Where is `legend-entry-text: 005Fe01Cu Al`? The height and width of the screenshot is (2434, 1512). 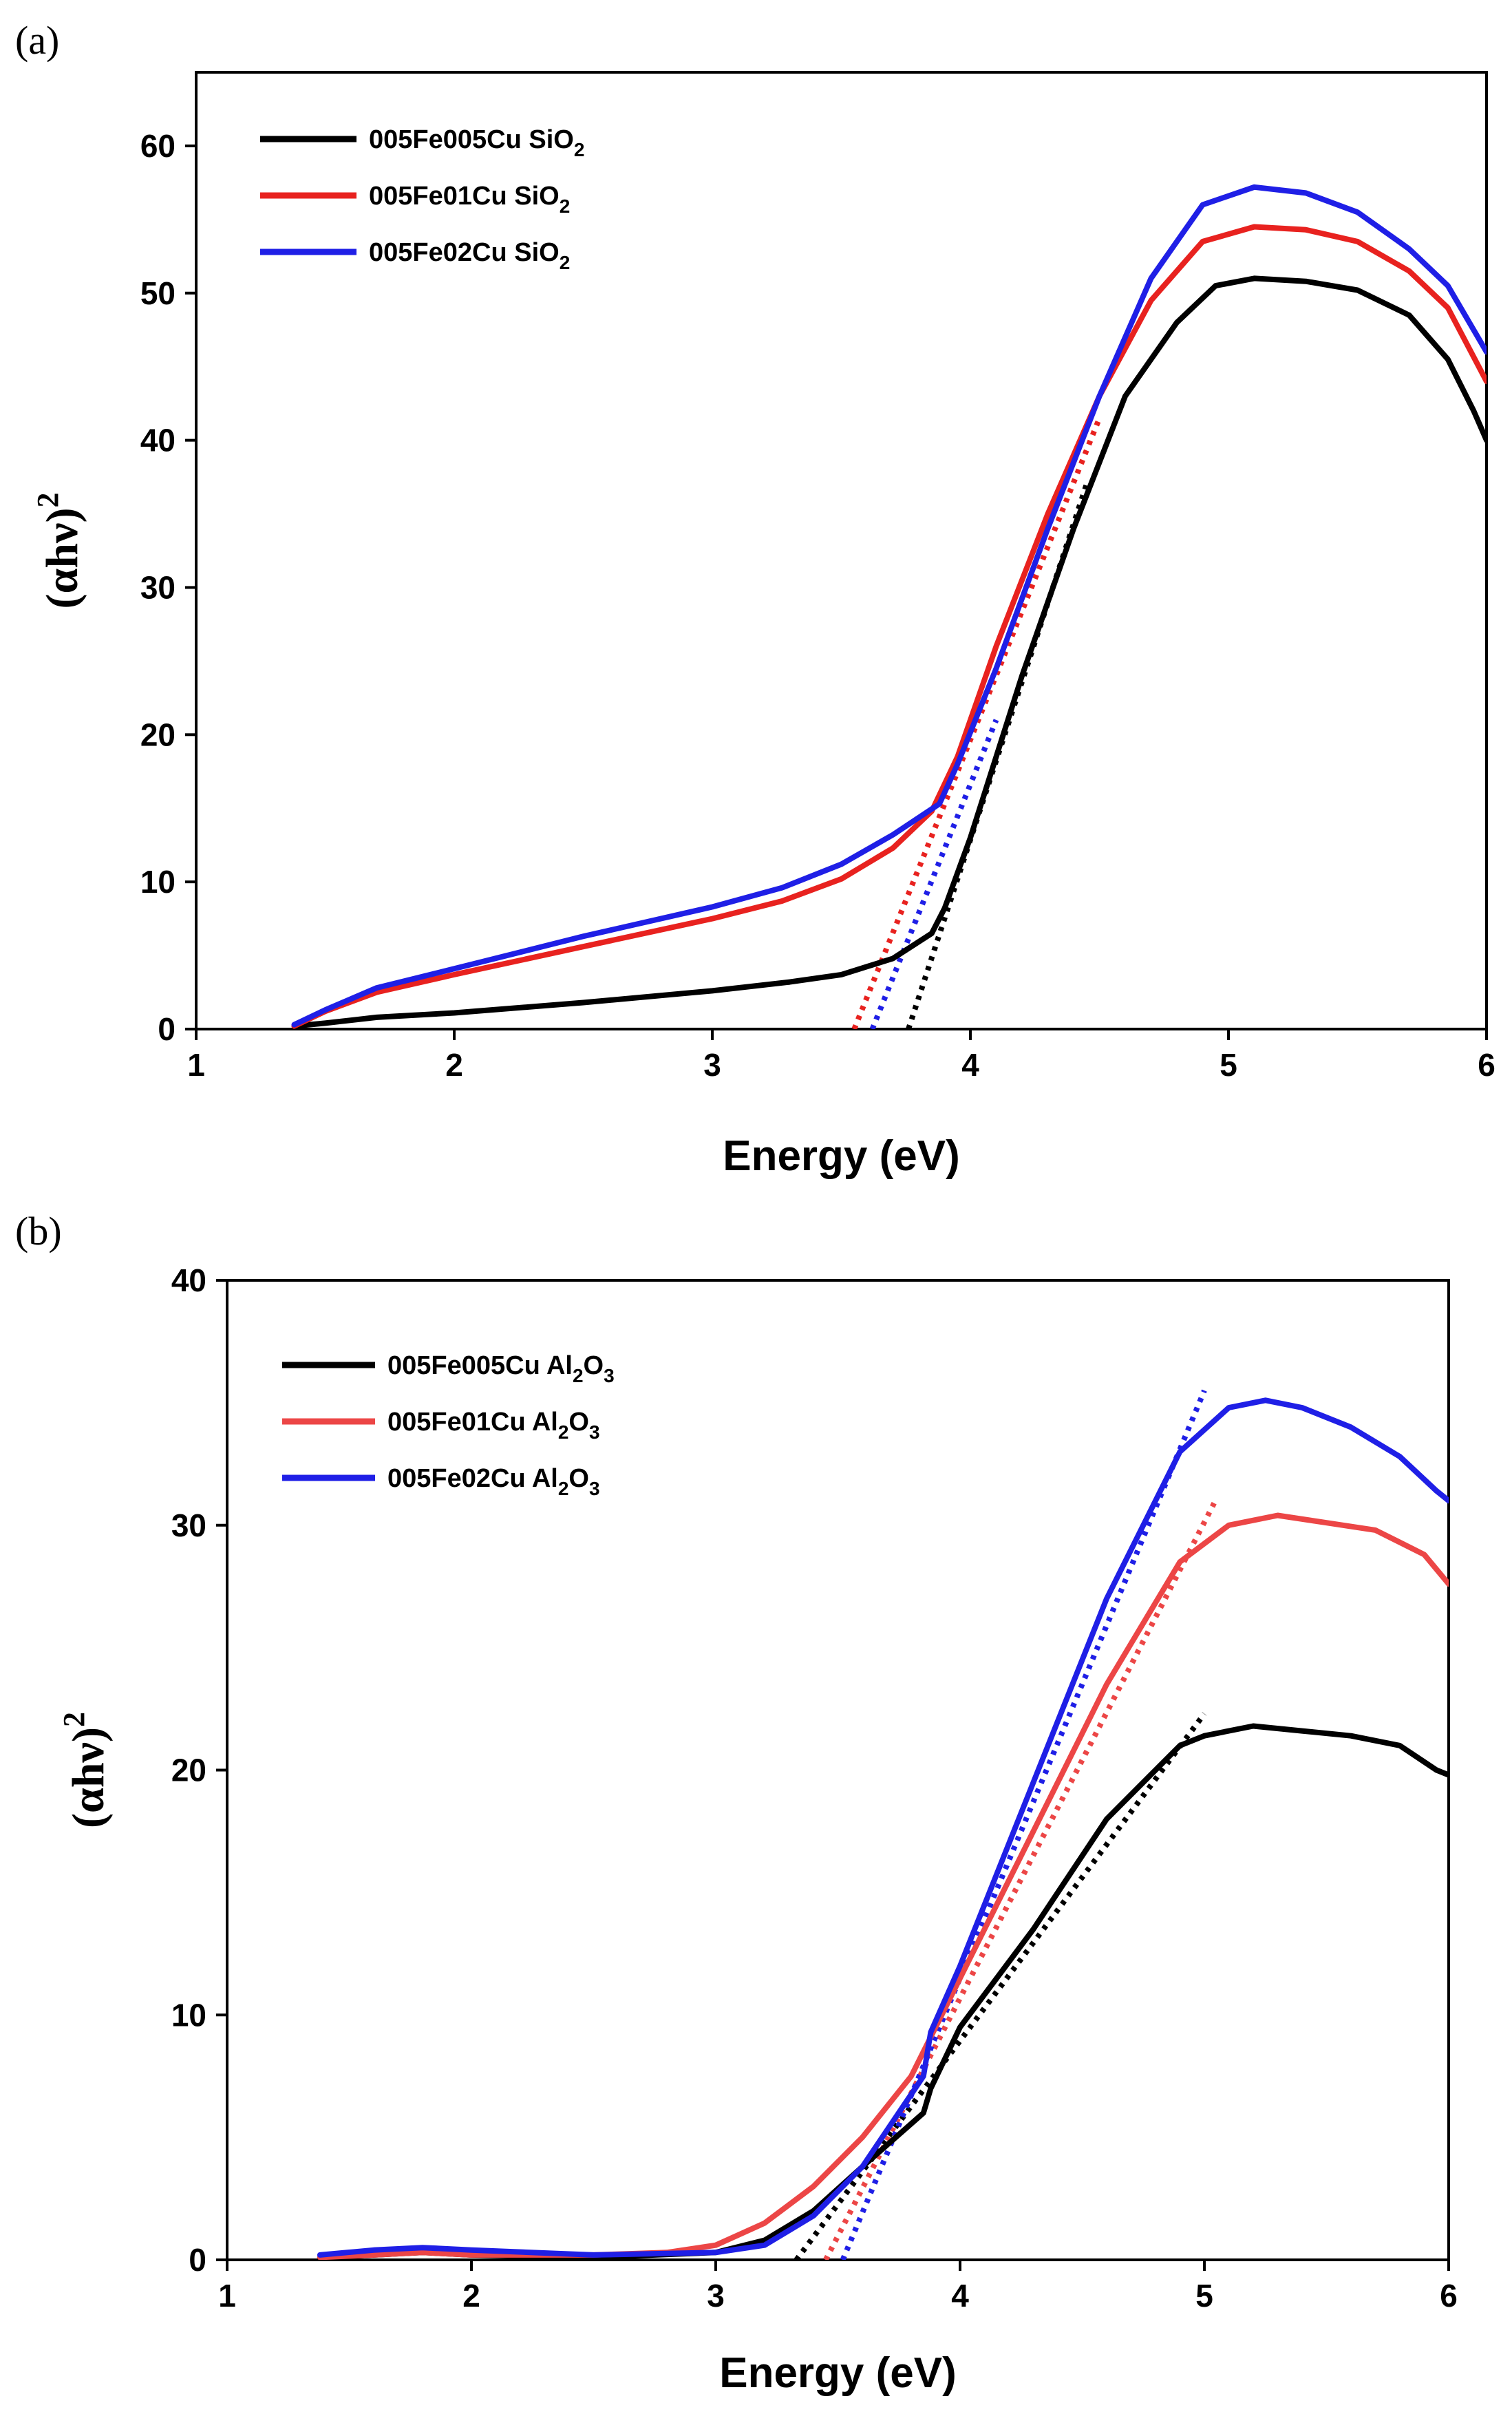 legend-entry-text: 005Fe01Cu Al is located at coordinates (472, 1422).